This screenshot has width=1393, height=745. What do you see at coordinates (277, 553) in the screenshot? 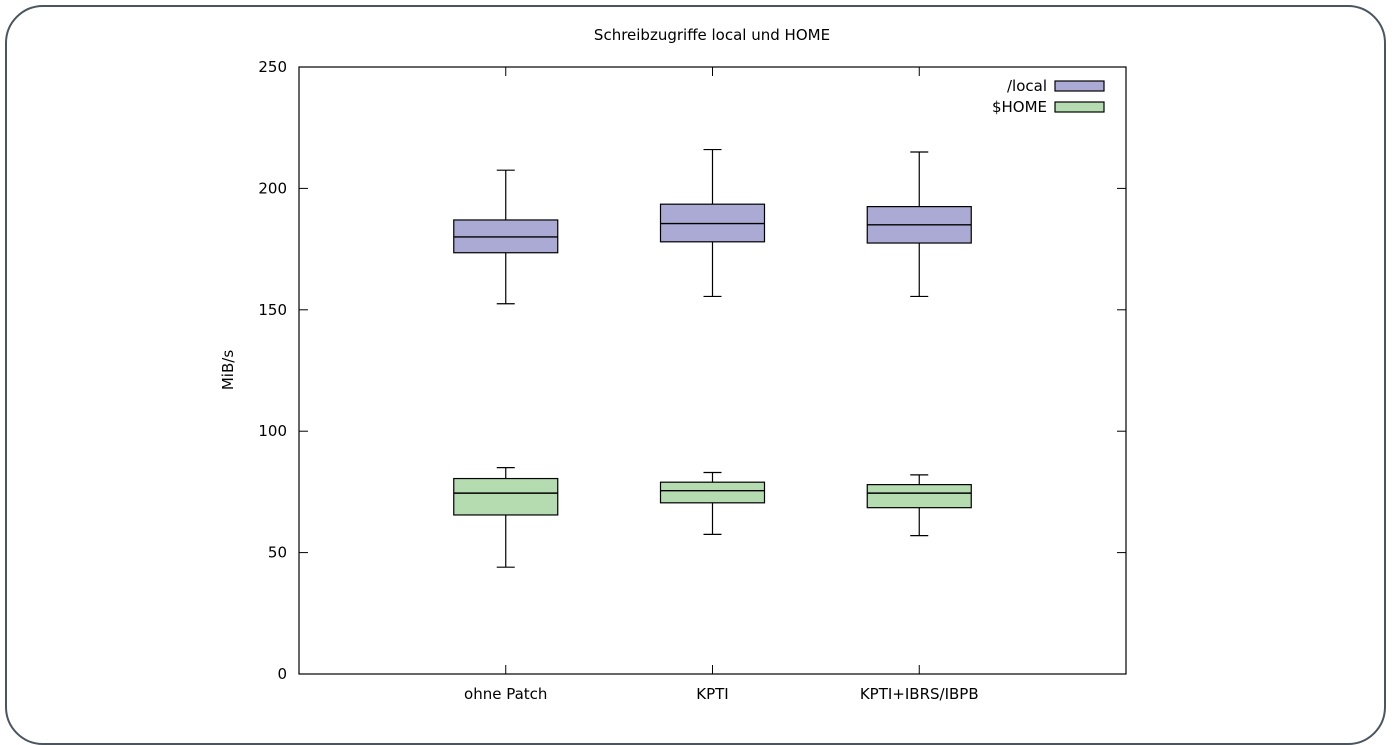
I see `y-tick-label: 50` at bounding box center [277, 553].